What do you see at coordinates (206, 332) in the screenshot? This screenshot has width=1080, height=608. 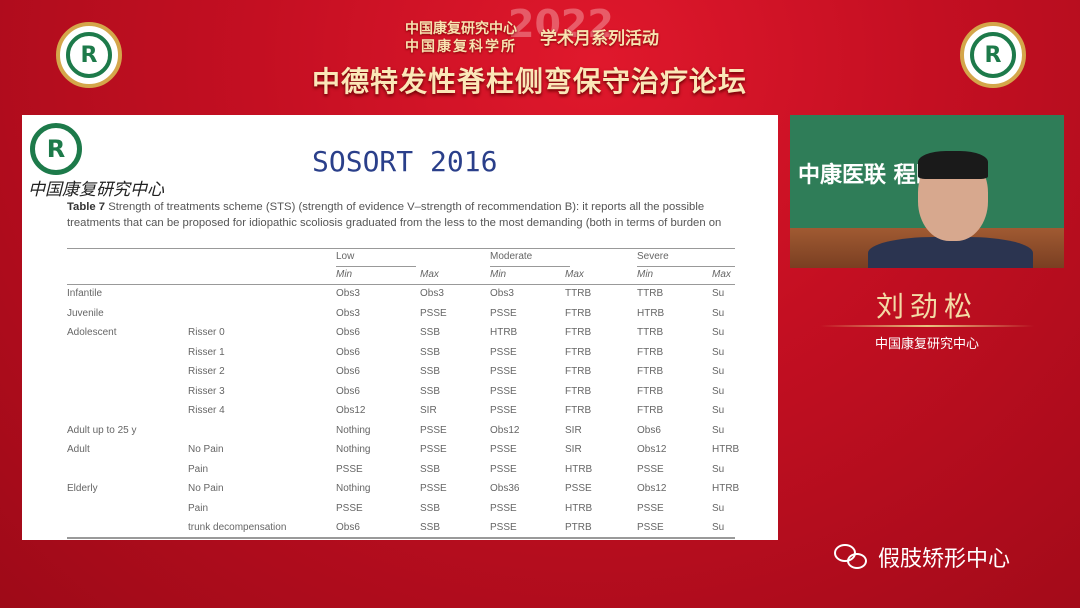 I see `table-cell: Risser 0` at bounding box center [206, 332].